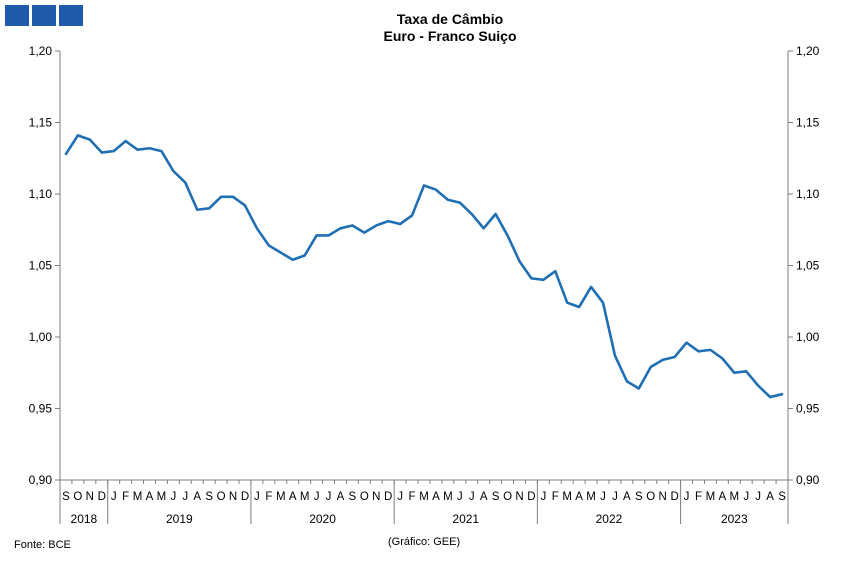 The width and height of the screenshot is (850, 565). I want to click on chart-title-block: Taxa de Câmbio Euro - Franco Suiço, so click(425, 28).